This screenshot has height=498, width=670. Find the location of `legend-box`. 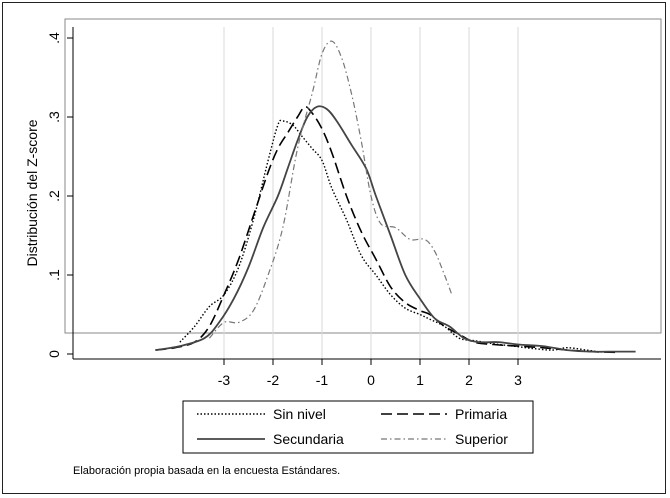

legend-box is located at coordinates (358, 427).